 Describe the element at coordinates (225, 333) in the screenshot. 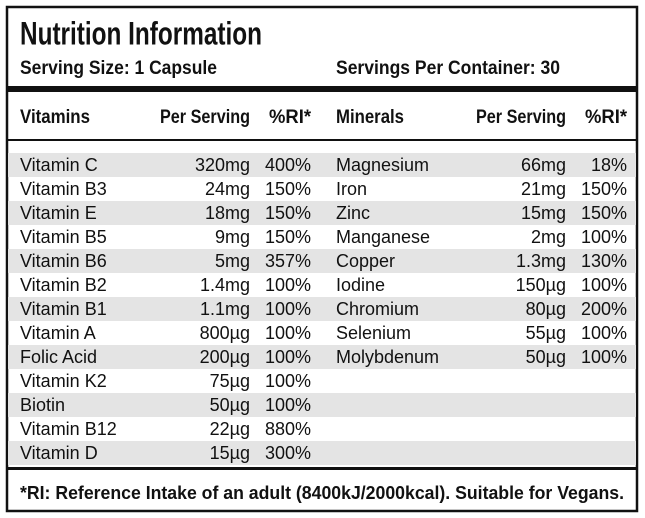

I see `amount: 800µg` at that location.